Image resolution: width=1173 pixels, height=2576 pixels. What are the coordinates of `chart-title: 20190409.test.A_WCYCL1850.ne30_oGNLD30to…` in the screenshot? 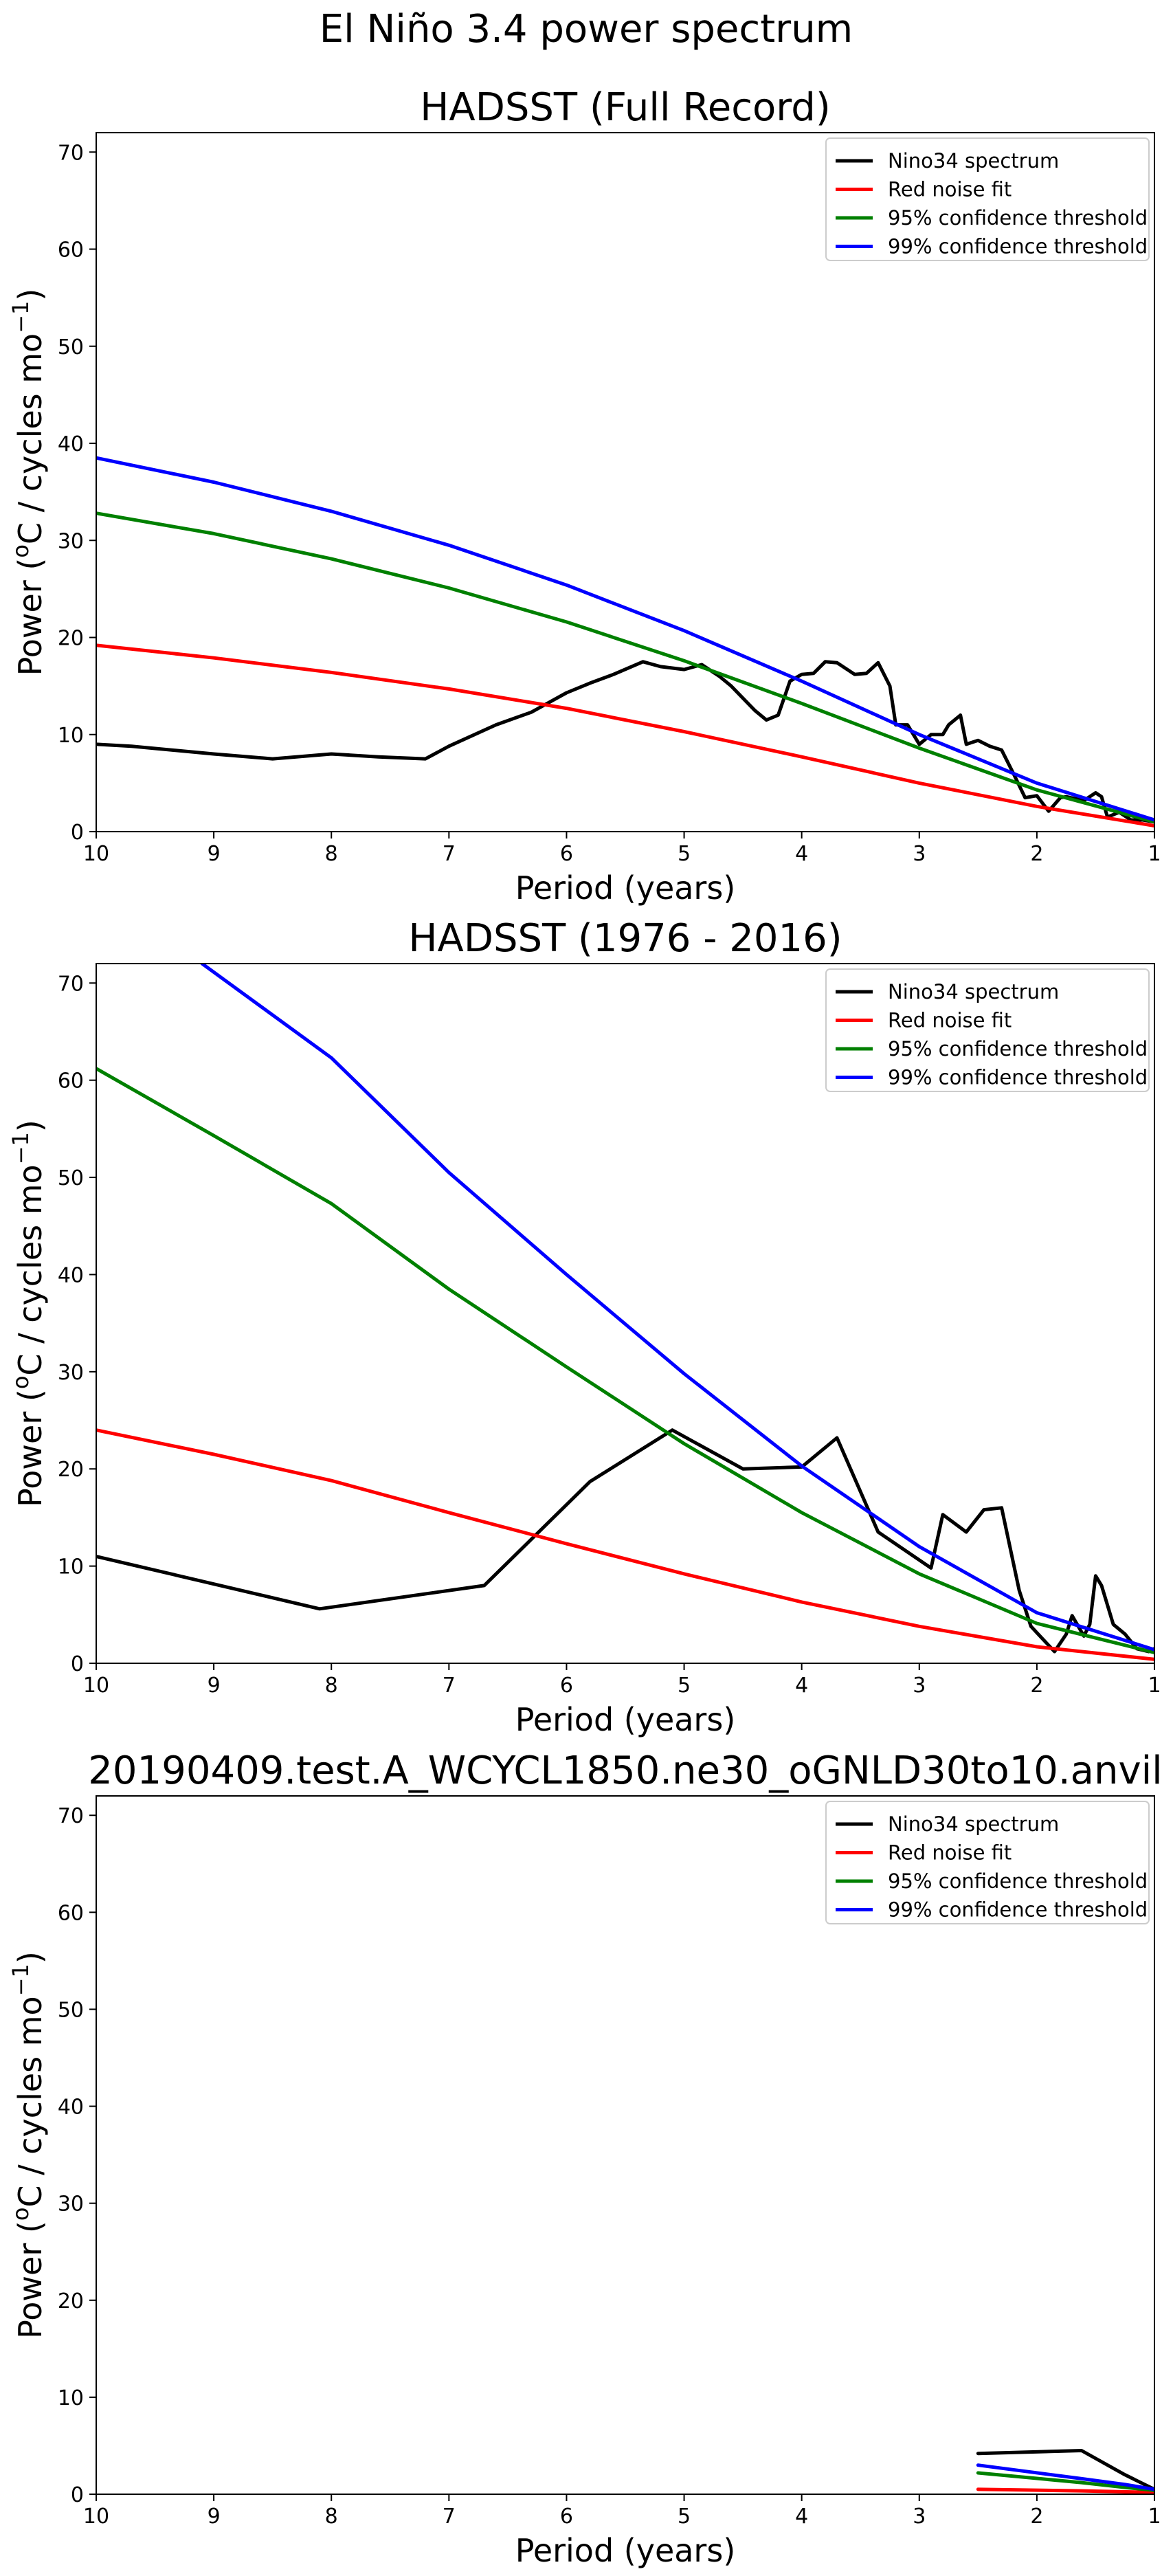 It's located at (625, 1770).